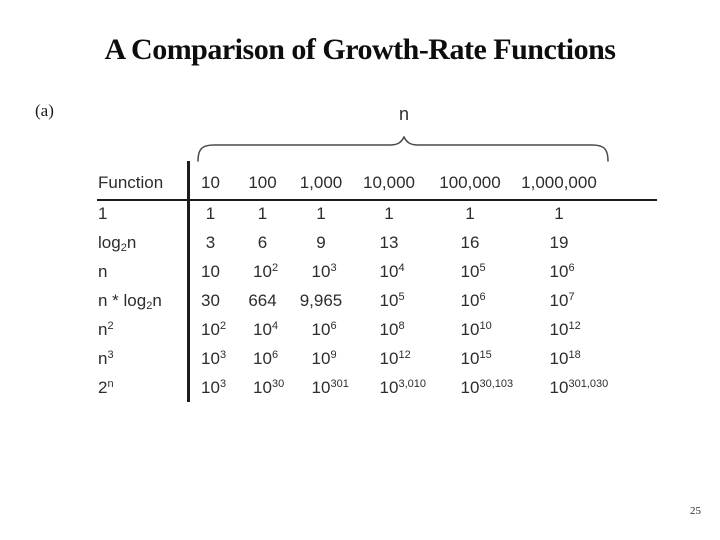 Image resolution: width=720 pixels, height=540 pixels. What do you see at coordinates (210, 242) in the screenshot?
I see `value-cell: 3` at bounding box center [210, 242].